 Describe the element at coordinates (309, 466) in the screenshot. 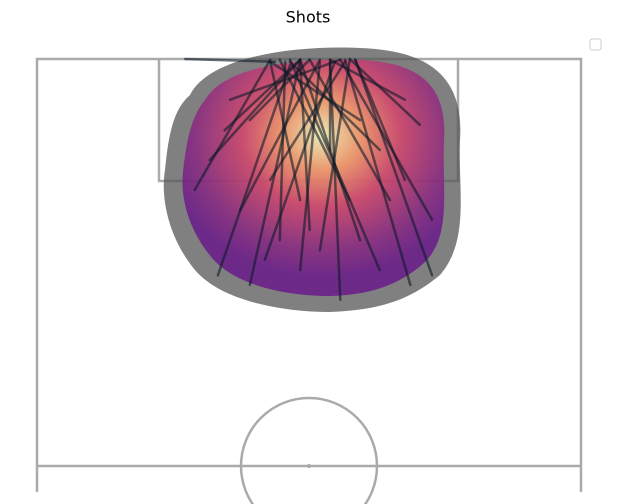

I see `centre-spot` at that location.